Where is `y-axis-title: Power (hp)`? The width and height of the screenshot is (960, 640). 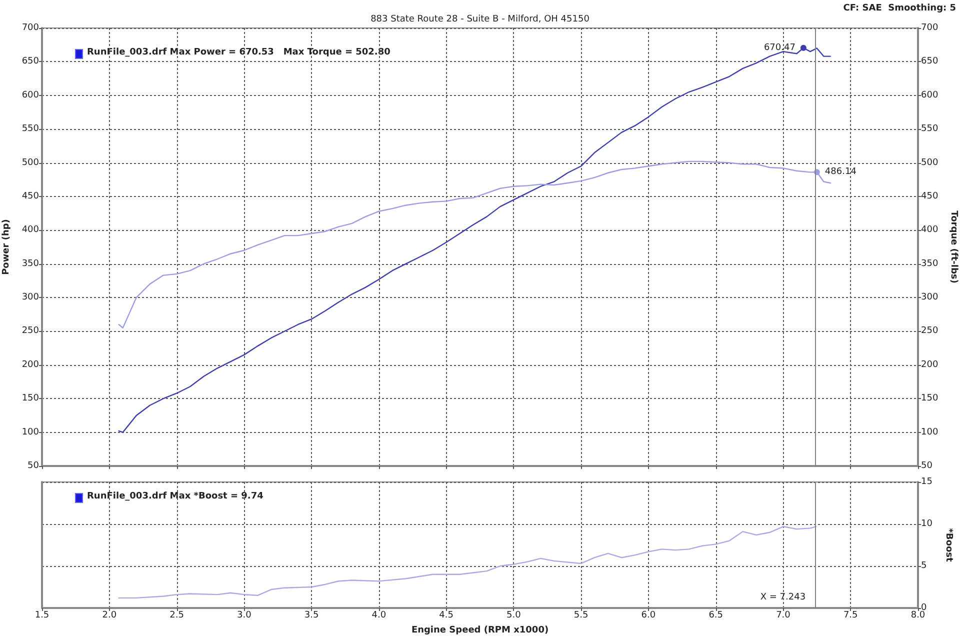 y-axis-title: Power (hp) is located at coordinates (6, 247).